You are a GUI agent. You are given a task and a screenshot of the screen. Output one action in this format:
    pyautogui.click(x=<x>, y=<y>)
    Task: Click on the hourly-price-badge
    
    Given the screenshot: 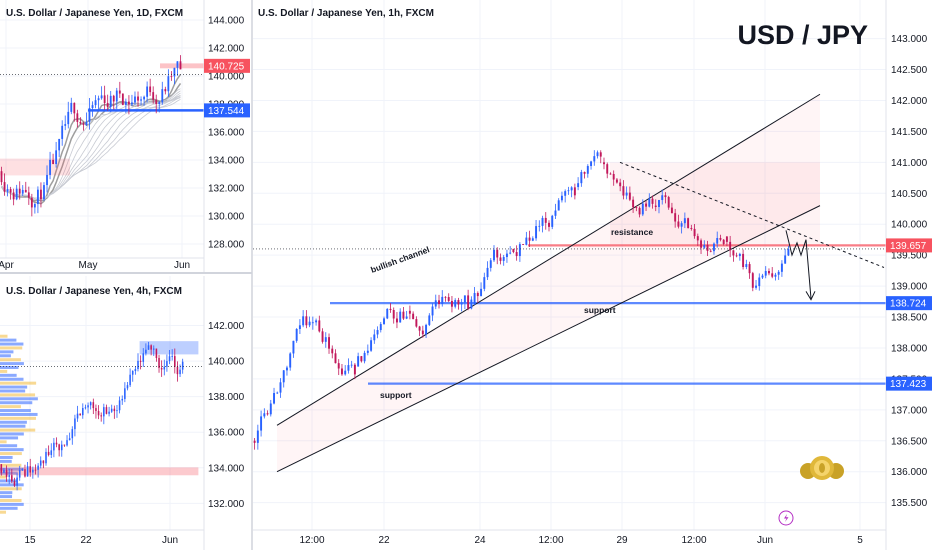 What is the action you would take?
    pyautogui.click(x=909, y=383)
    